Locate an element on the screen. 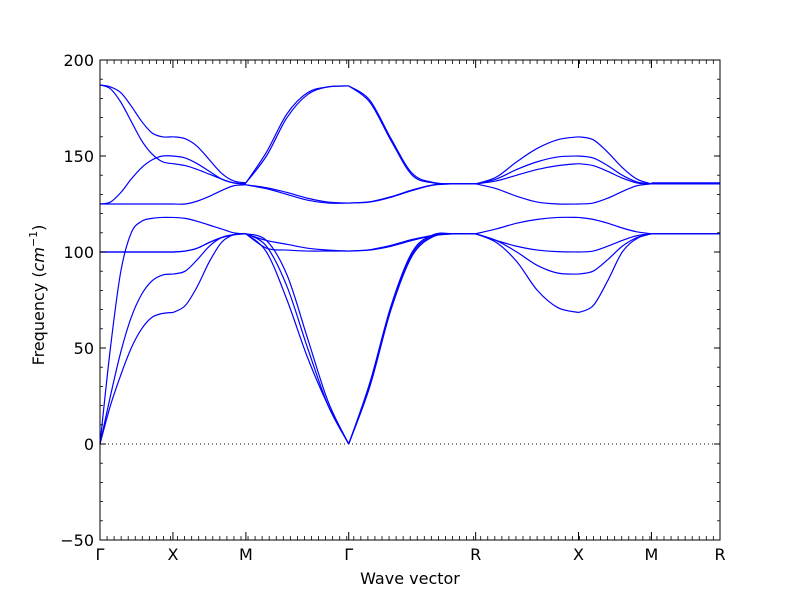 This screenshot has width=800, height=600. x-axis-label: Wave vector is located at coordinates (410, 578).